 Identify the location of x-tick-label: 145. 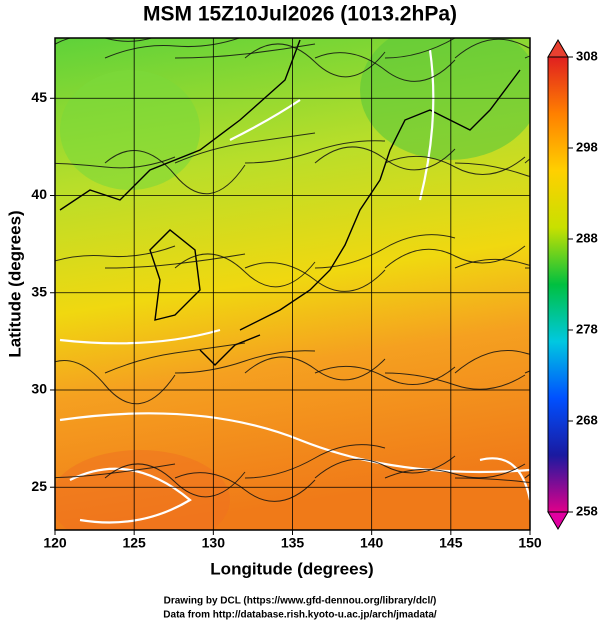
(451, 543).